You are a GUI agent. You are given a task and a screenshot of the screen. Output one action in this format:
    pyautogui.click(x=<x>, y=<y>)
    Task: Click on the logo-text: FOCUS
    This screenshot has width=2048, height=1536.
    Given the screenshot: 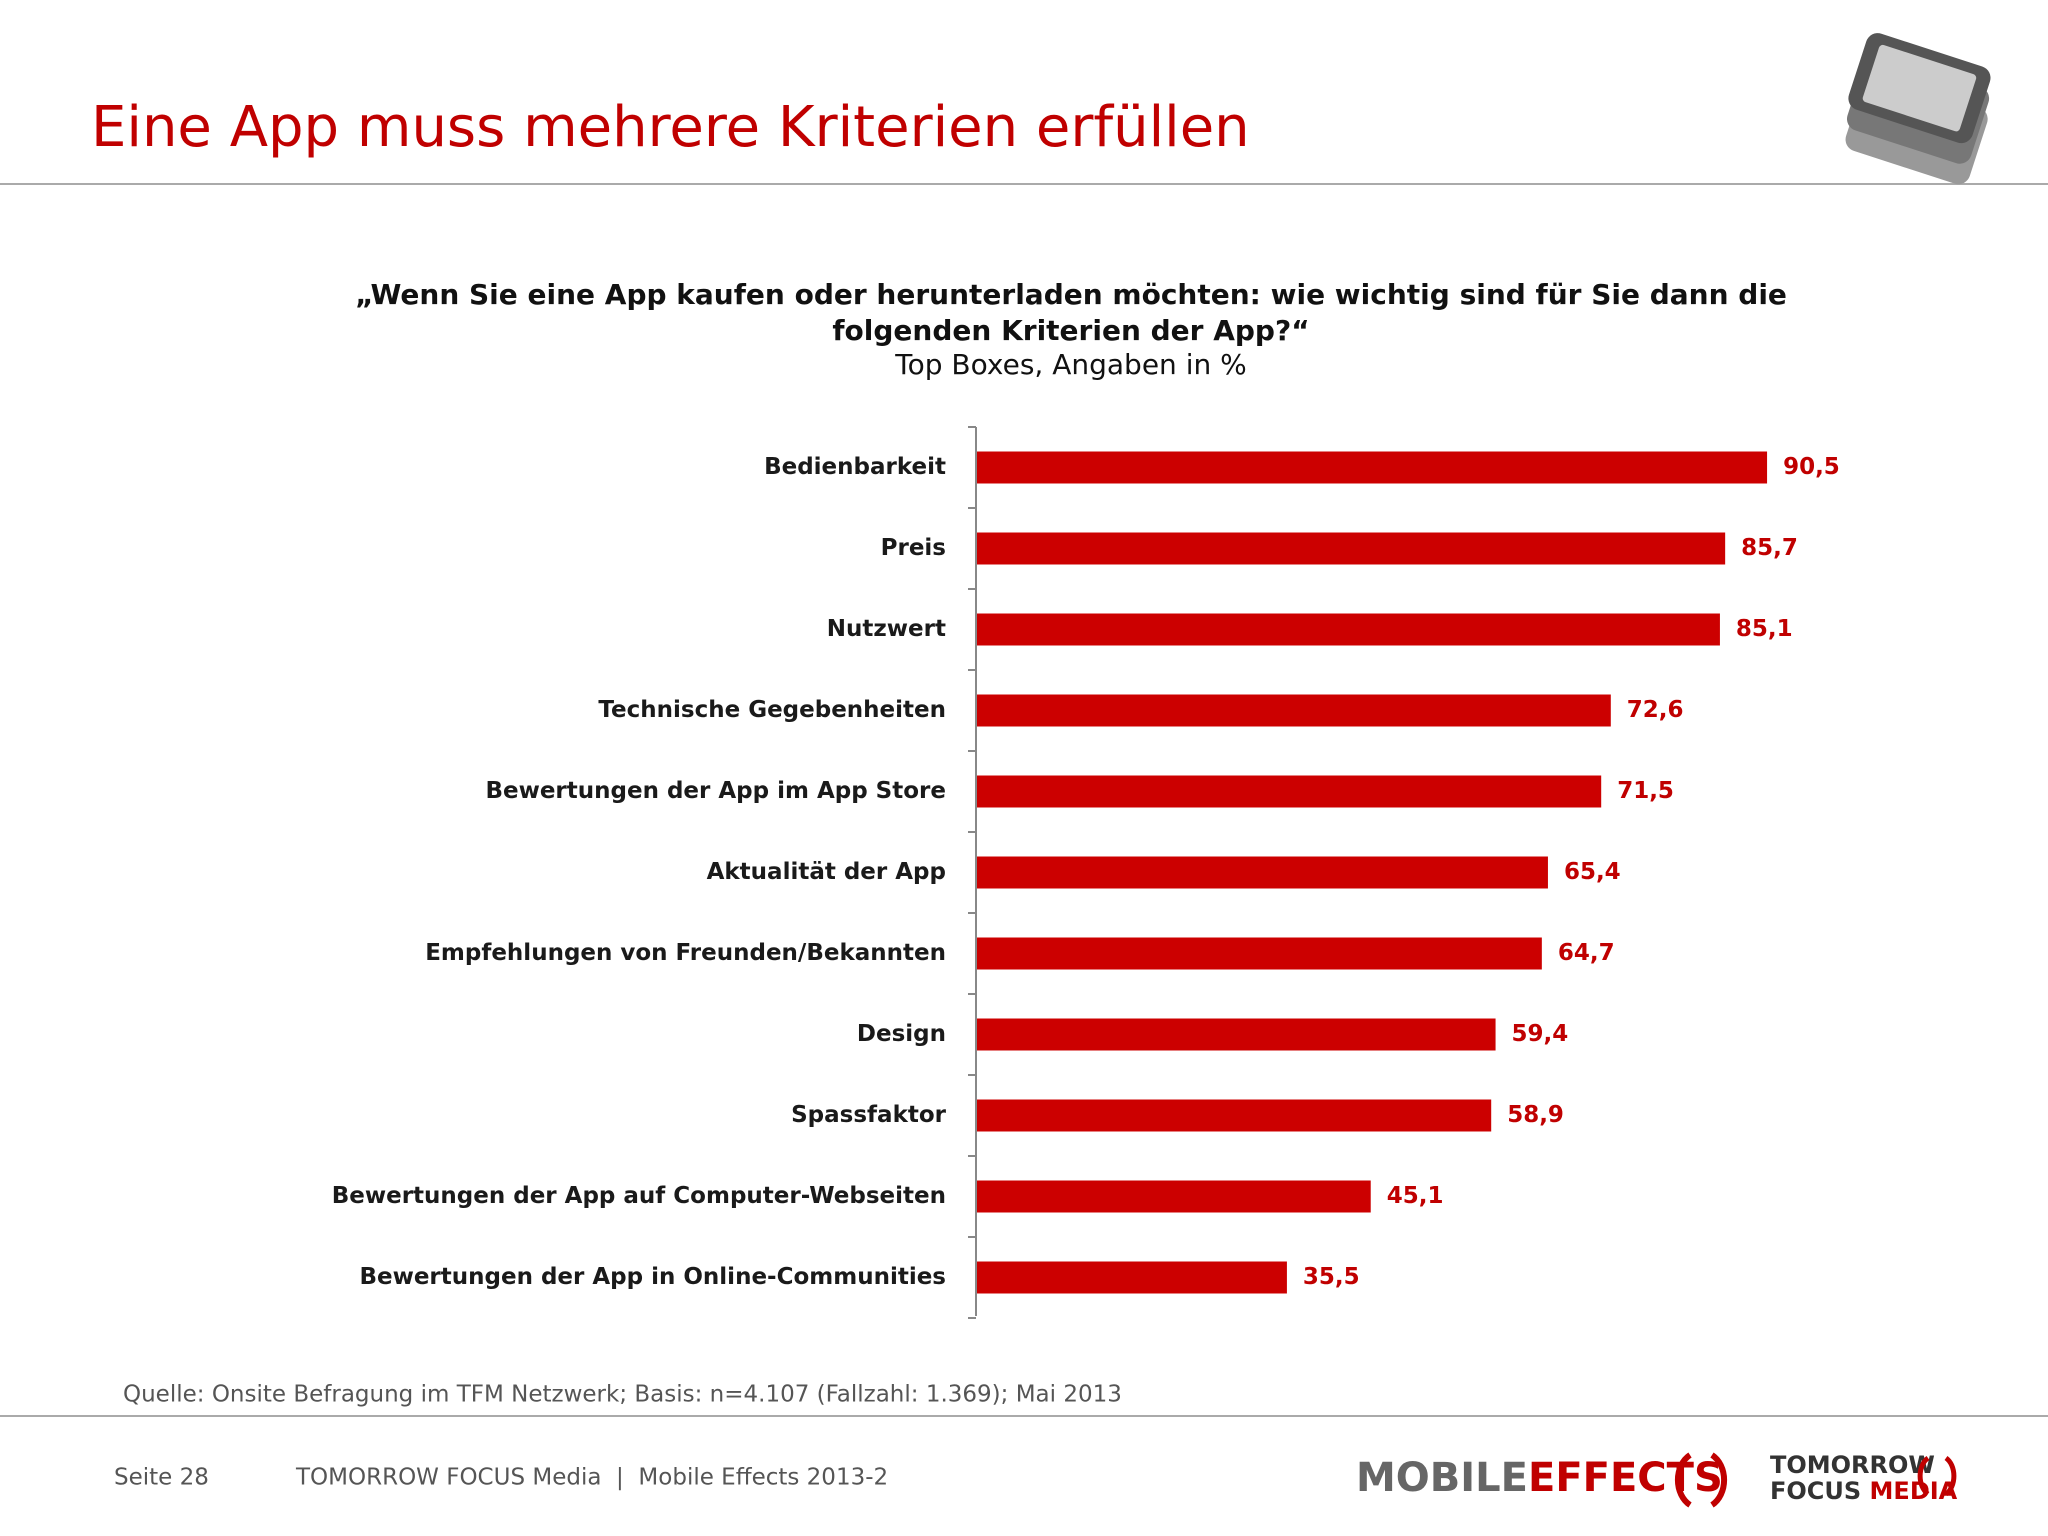 What is the action you would take?
    pyautogui.click(x=1815, y=1491)
    